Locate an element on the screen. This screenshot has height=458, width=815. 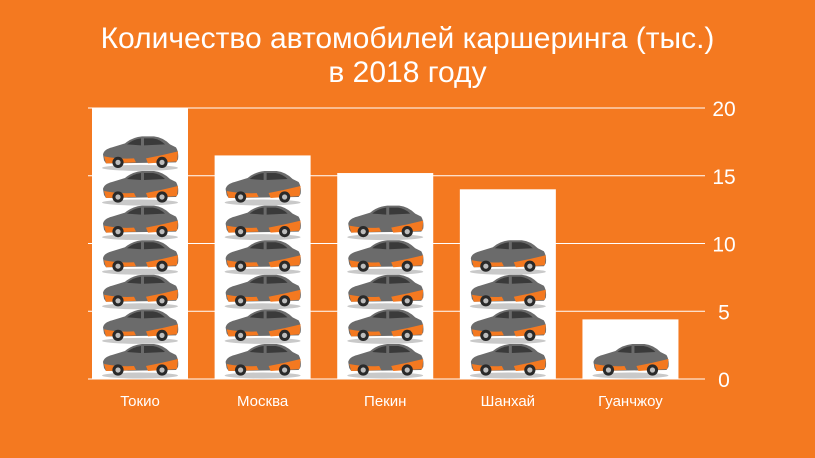
y-tick-label: 15 is located at coordinates (723, 177).